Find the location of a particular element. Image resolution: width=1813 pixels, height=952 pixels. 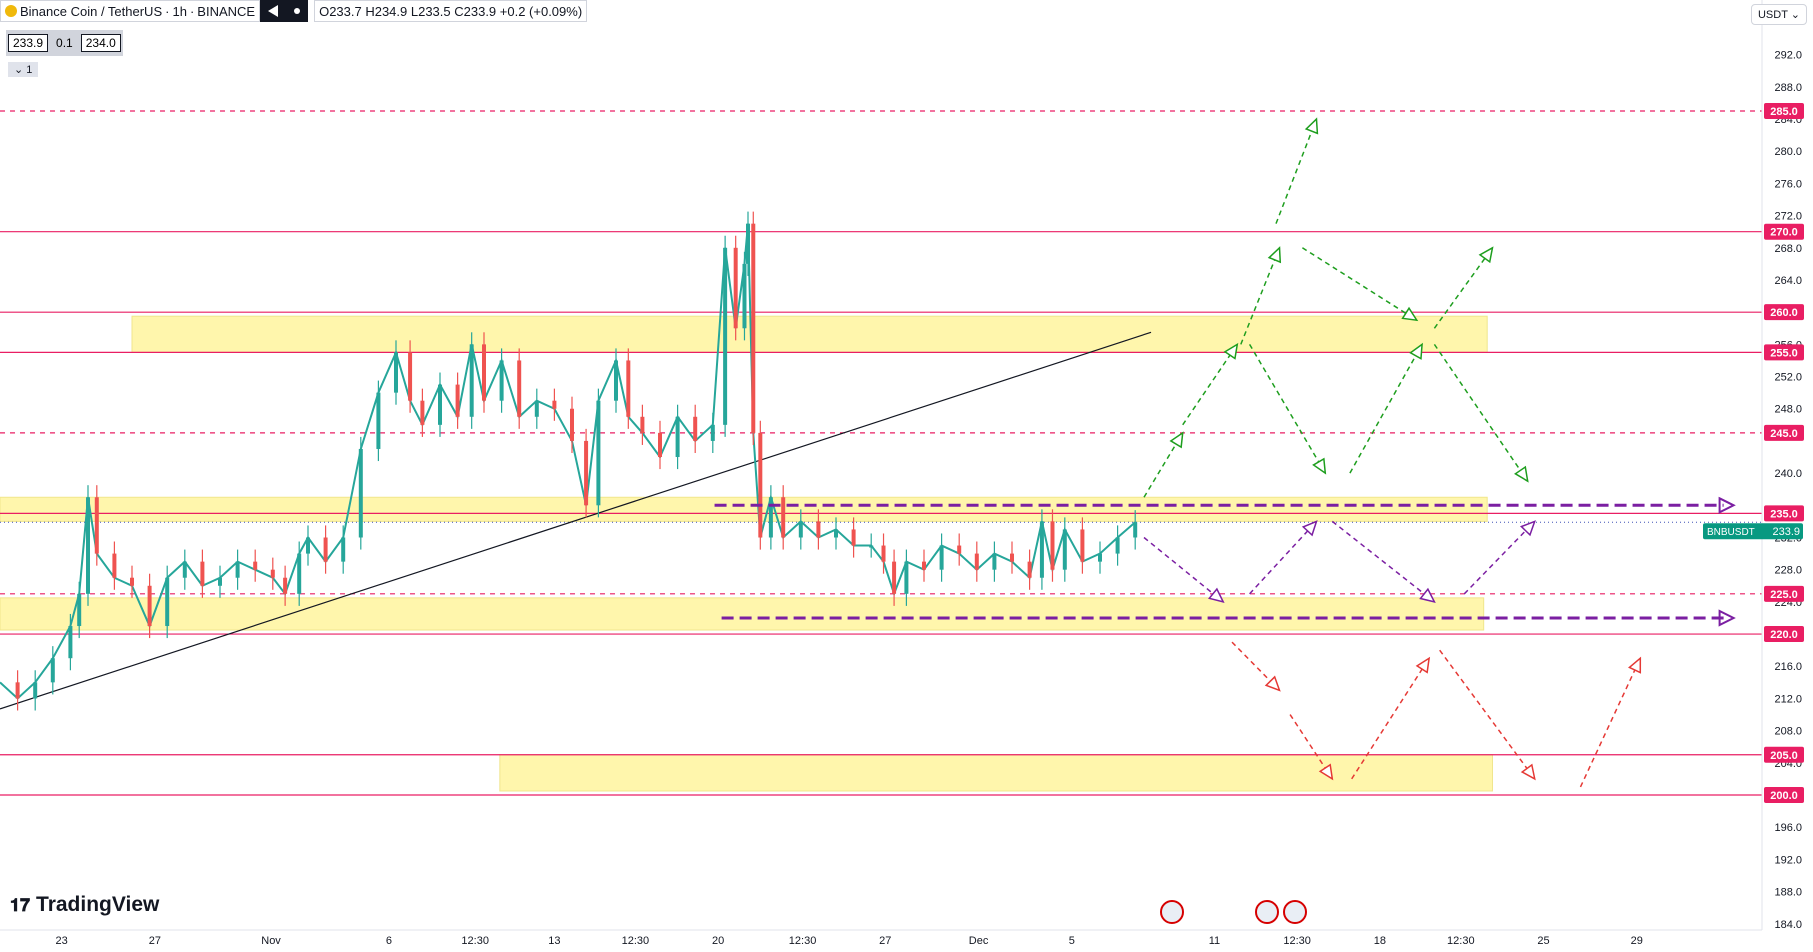

flag-icon is located at coordinates (273, 11).